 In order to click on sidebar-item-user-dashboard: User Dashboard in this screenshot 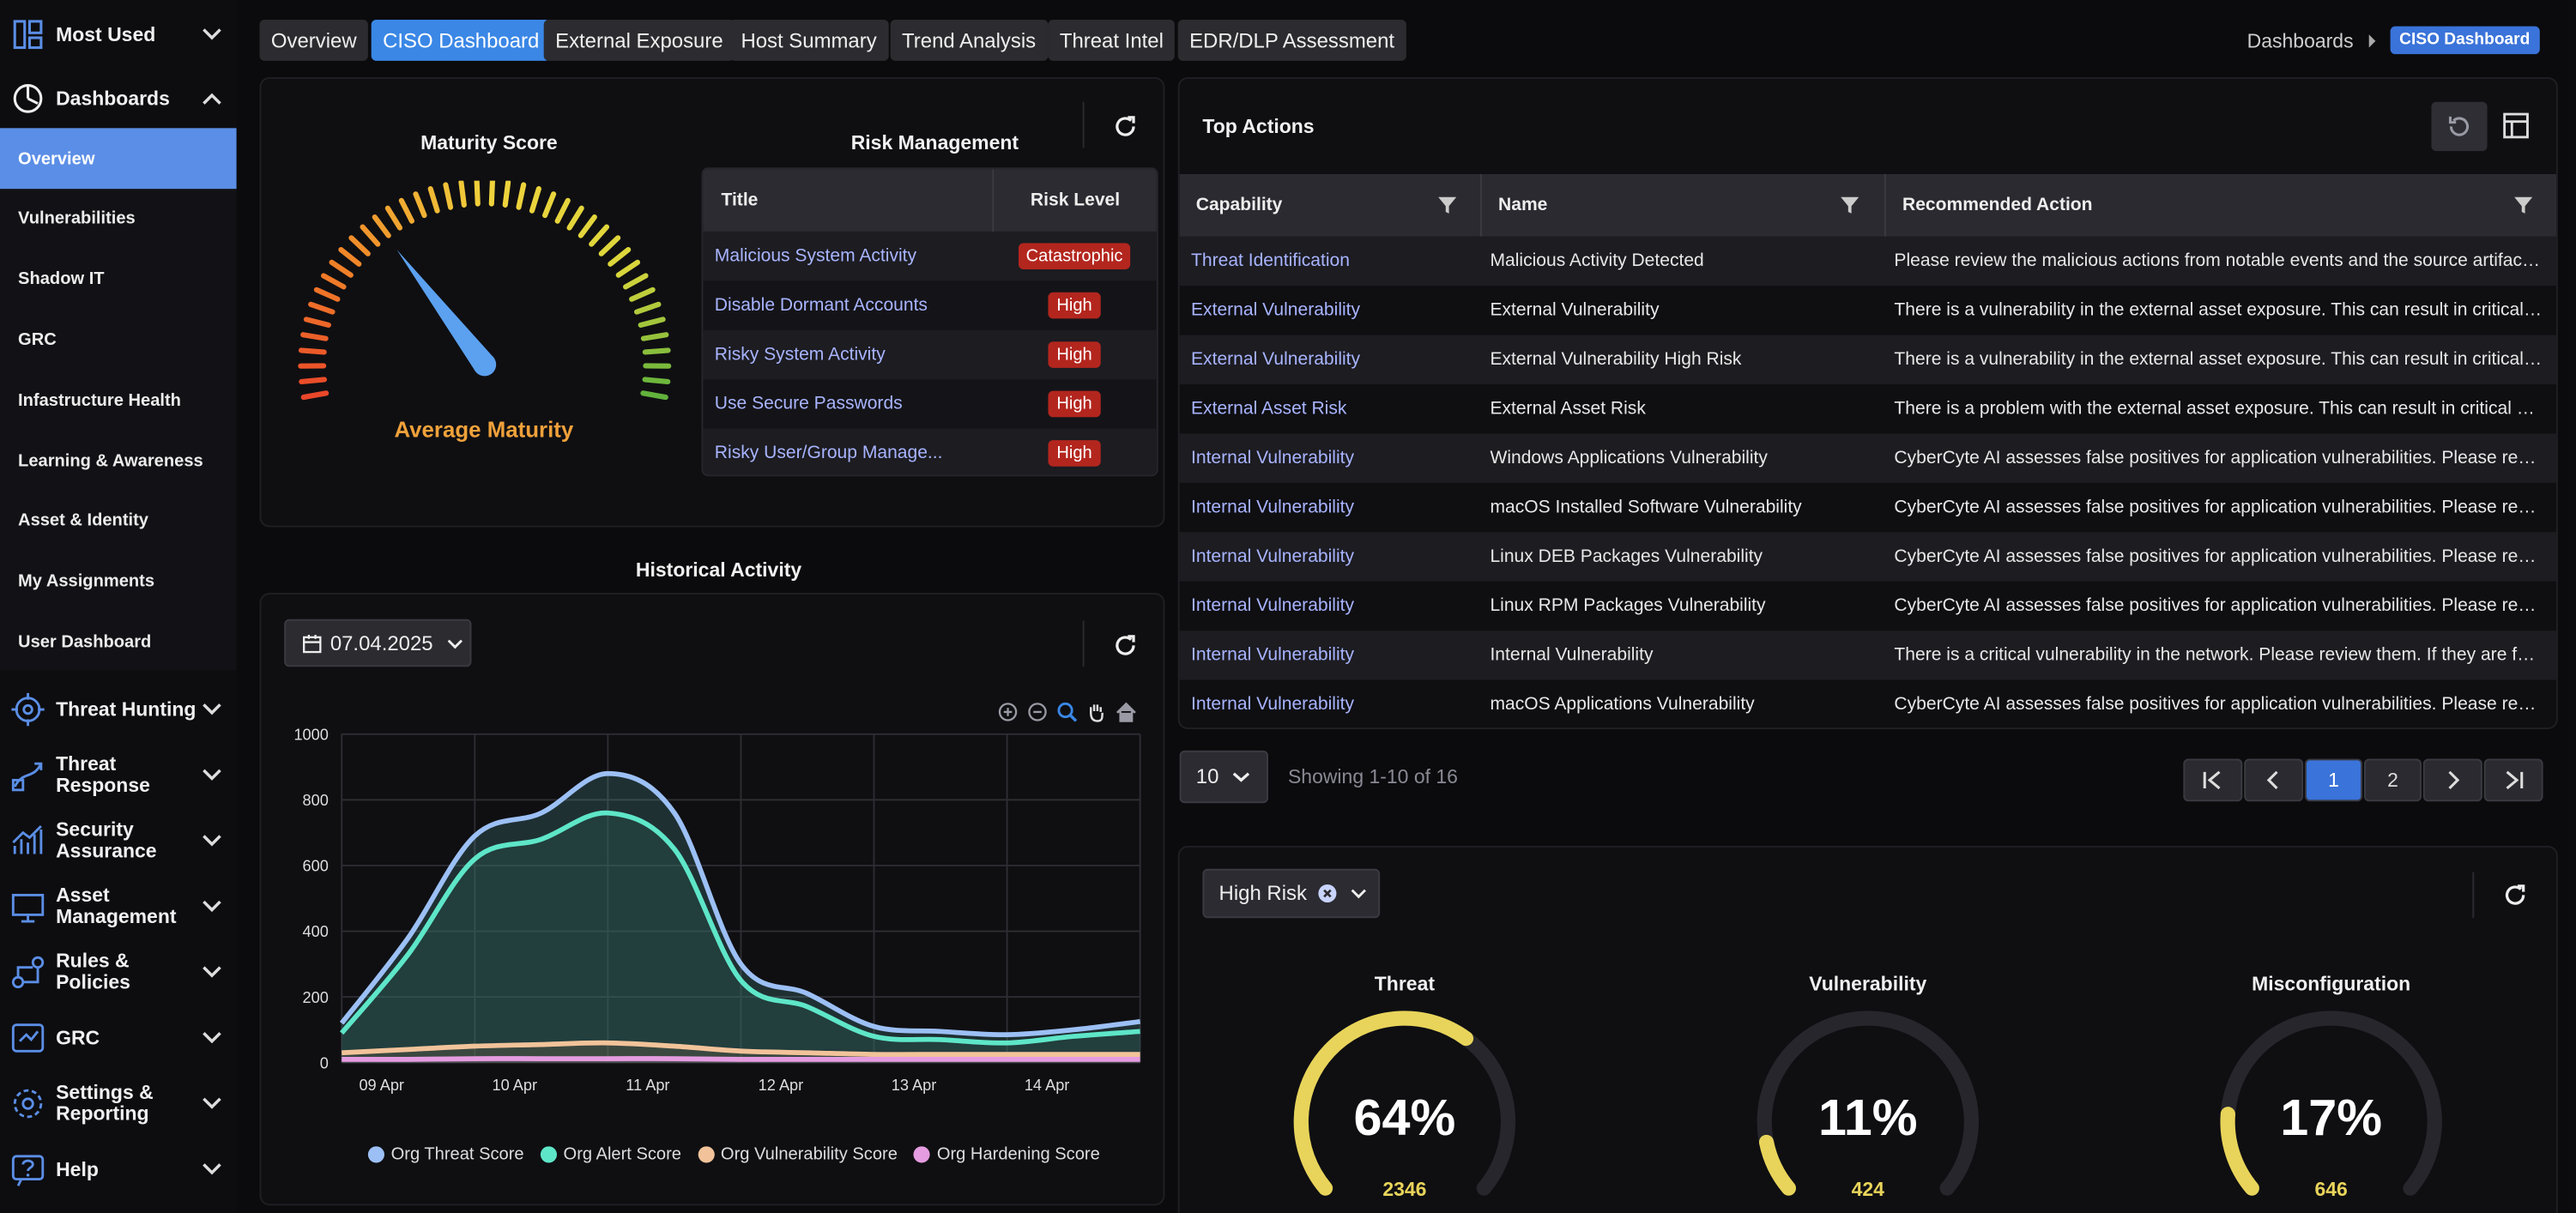, I will do `click(85, 641)`.